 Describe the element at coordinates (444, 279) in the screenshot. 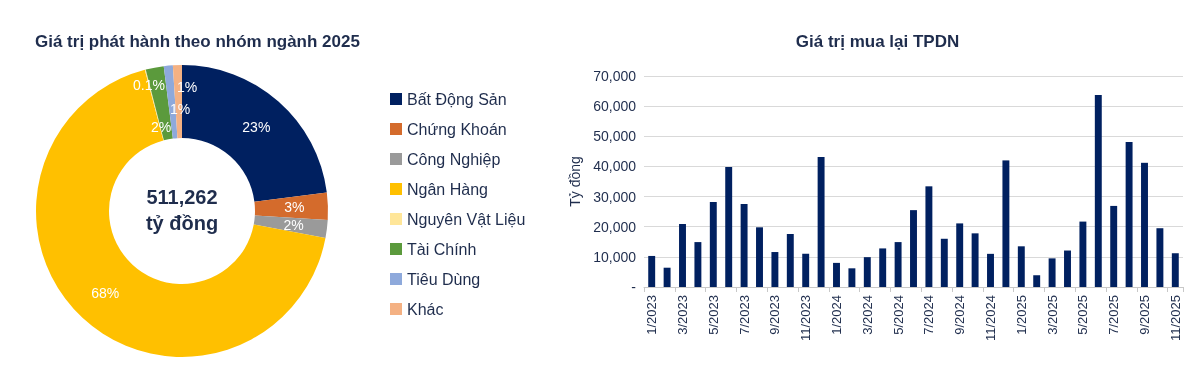

I see `legend-label: Tiêu Dùng` at that location.